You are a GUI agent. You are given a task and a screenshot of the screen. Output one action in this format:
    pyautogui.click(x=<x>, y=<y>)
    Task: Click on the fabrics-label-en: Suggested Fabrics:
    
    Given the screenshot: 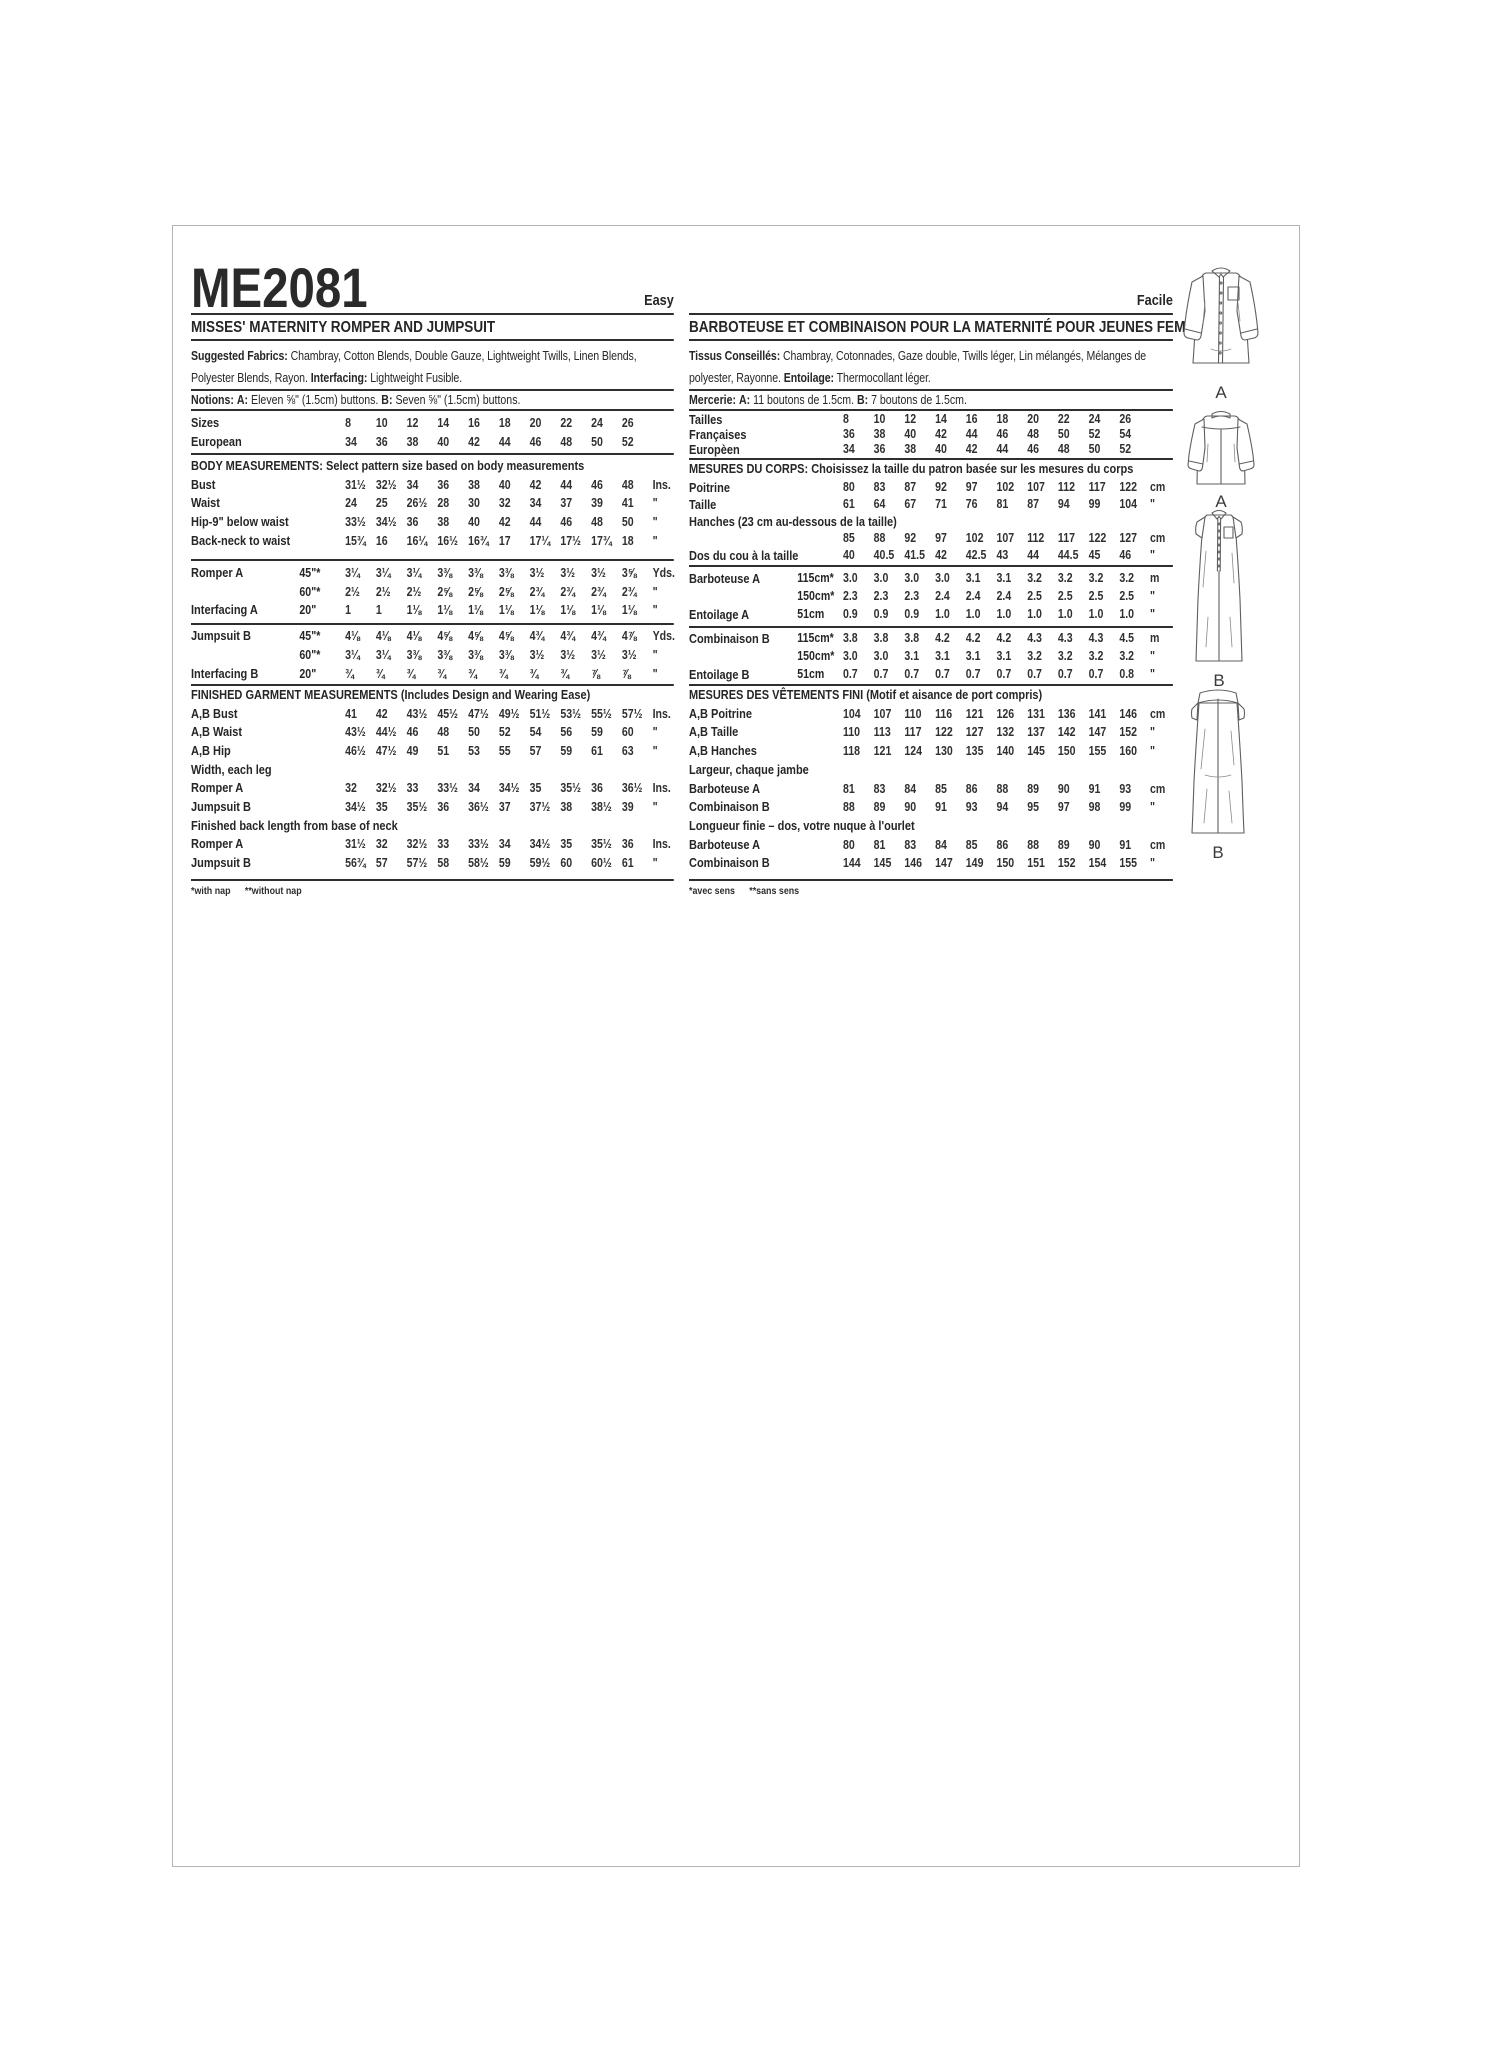 What is the action you would take?
    pyautogui.click(x=239, y=356)
    